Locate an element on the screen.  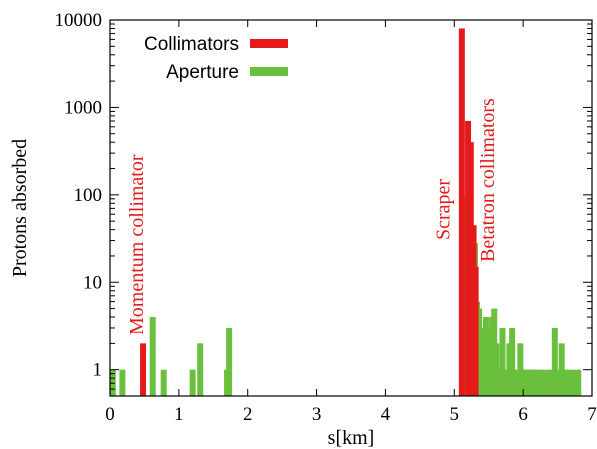
x-tick-label-2: 2 is located at coordinates (248, 414).